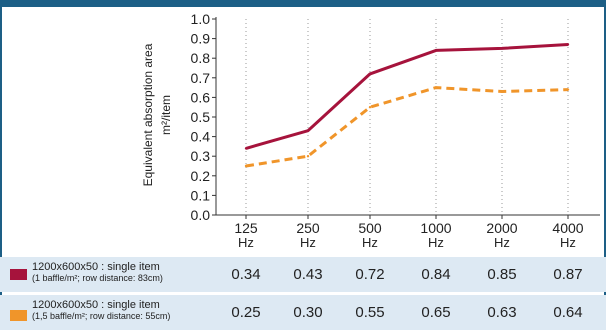 Image resolution: width=606 pixels, height=330 pixels. I want to click on series-2-line, so click(407, 127).